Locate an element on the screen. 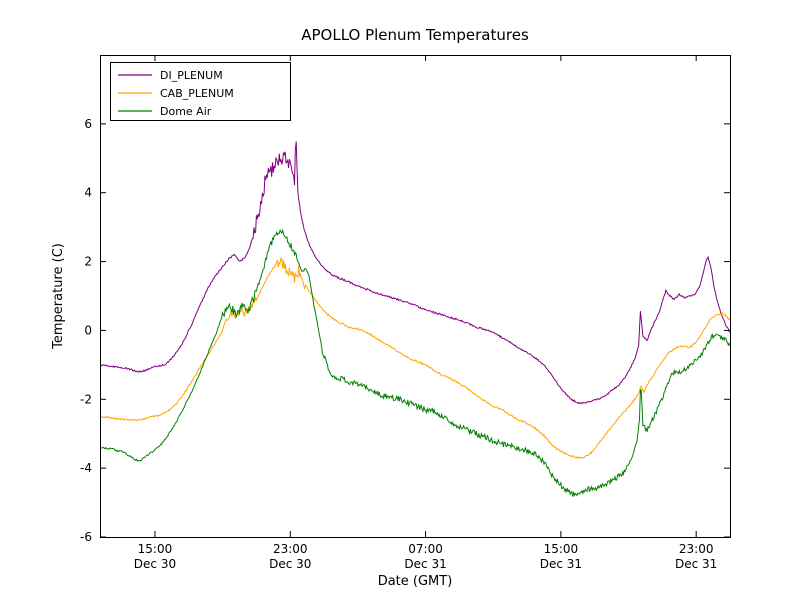 The image size is (800, 600). legend-label: DI_PLENUM is located at coordinates (191, 75).